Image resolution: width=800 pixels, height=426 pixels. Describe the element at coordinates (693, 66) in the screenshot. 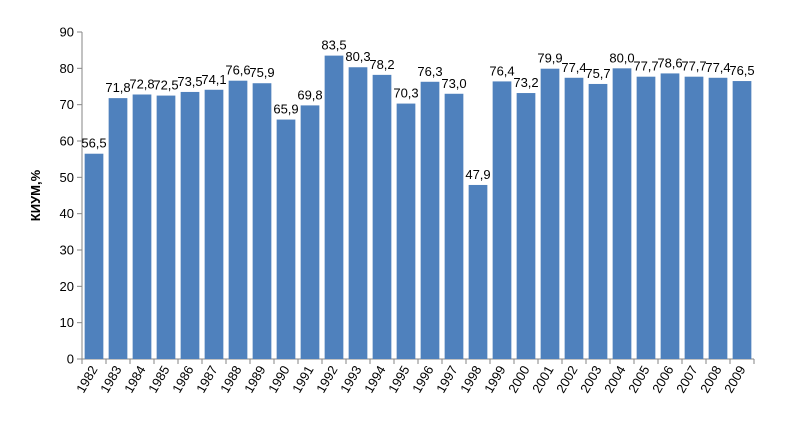

I see `data-label-2007: 77,7` at that location.